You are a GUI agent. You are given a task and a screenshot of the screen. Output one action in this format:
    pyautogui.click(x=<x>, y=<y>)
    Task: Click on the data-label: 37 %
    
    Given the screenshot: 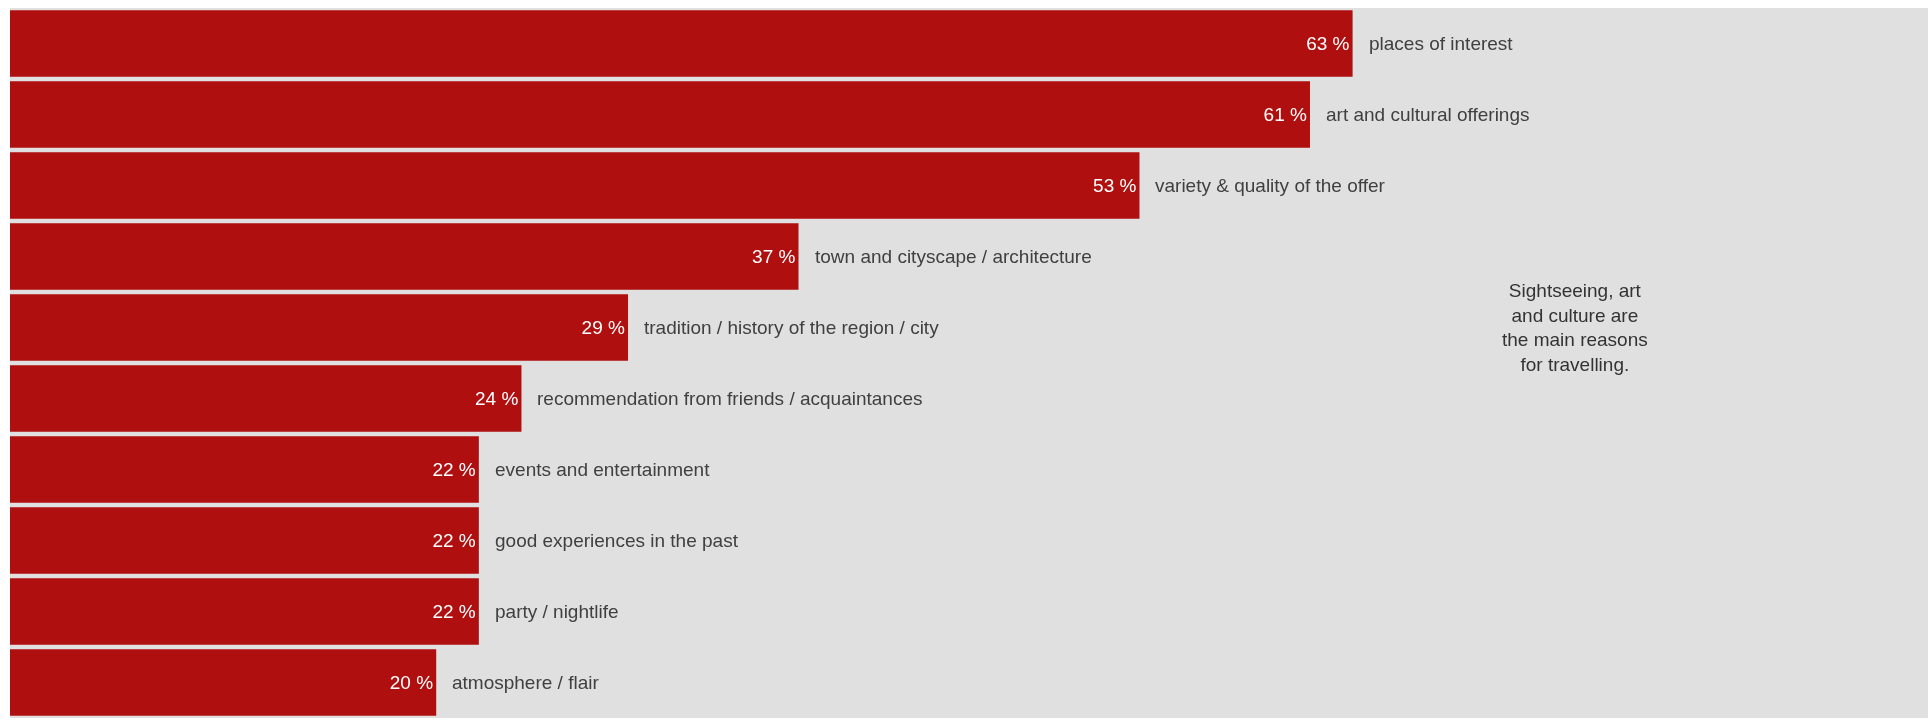 What is the action you would take?
    pyautogui.click(x=774, y=256)
    